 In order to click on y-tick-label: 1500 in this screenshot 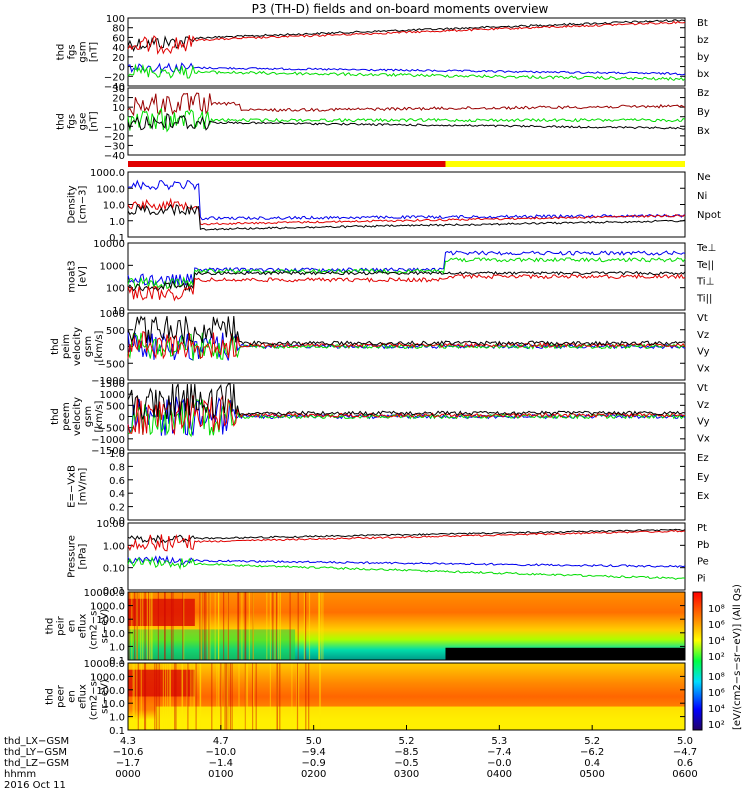, I will do `click(112, 384)`.